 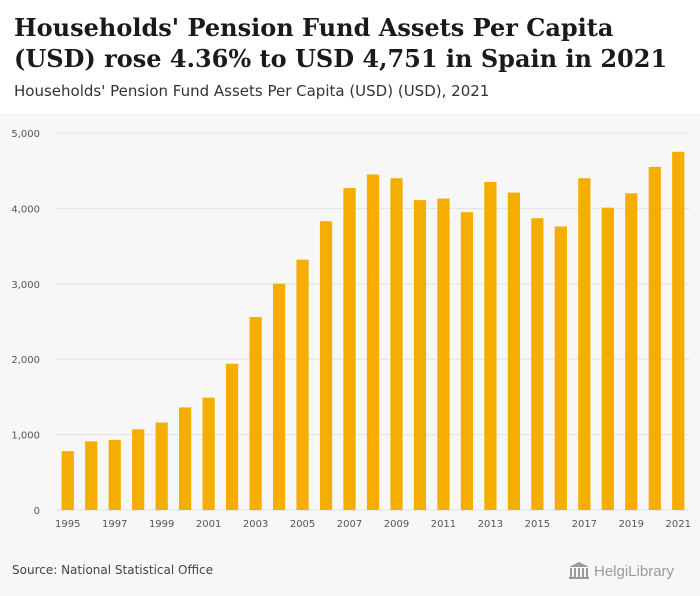 What do you see at coordinates (678, 330) in the screenshot?
I see `bar-2021` at bounding box center [678, 330].